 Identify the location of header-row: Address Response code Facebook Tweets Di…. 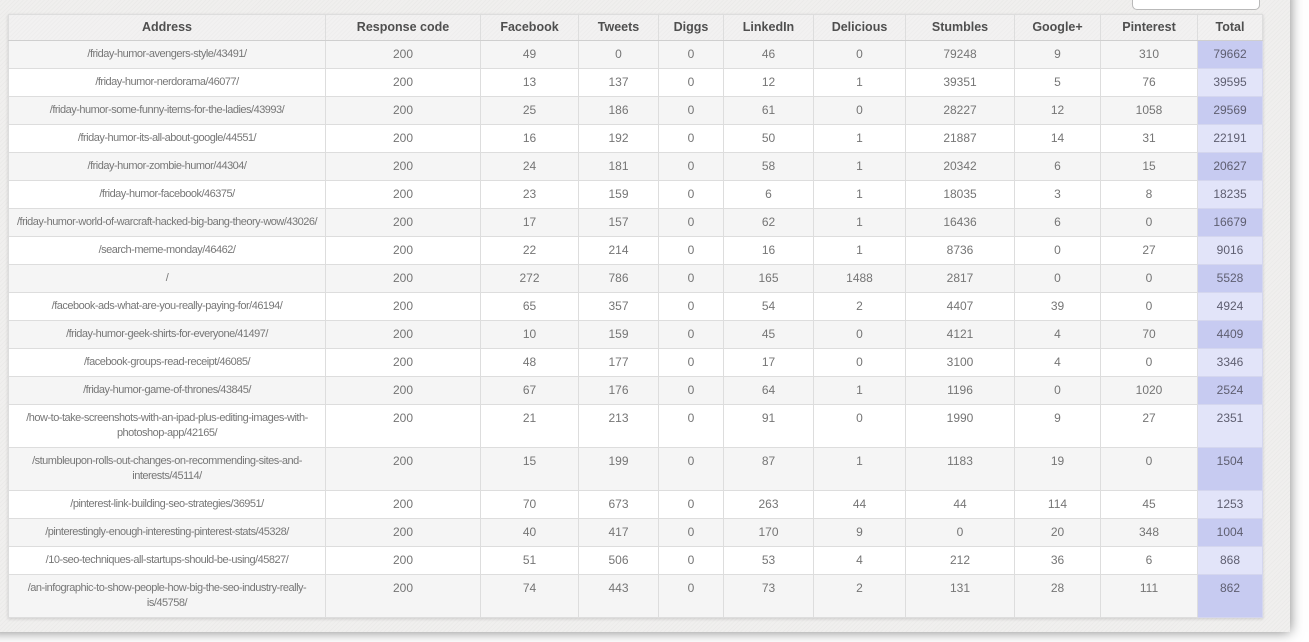
(635, 27).